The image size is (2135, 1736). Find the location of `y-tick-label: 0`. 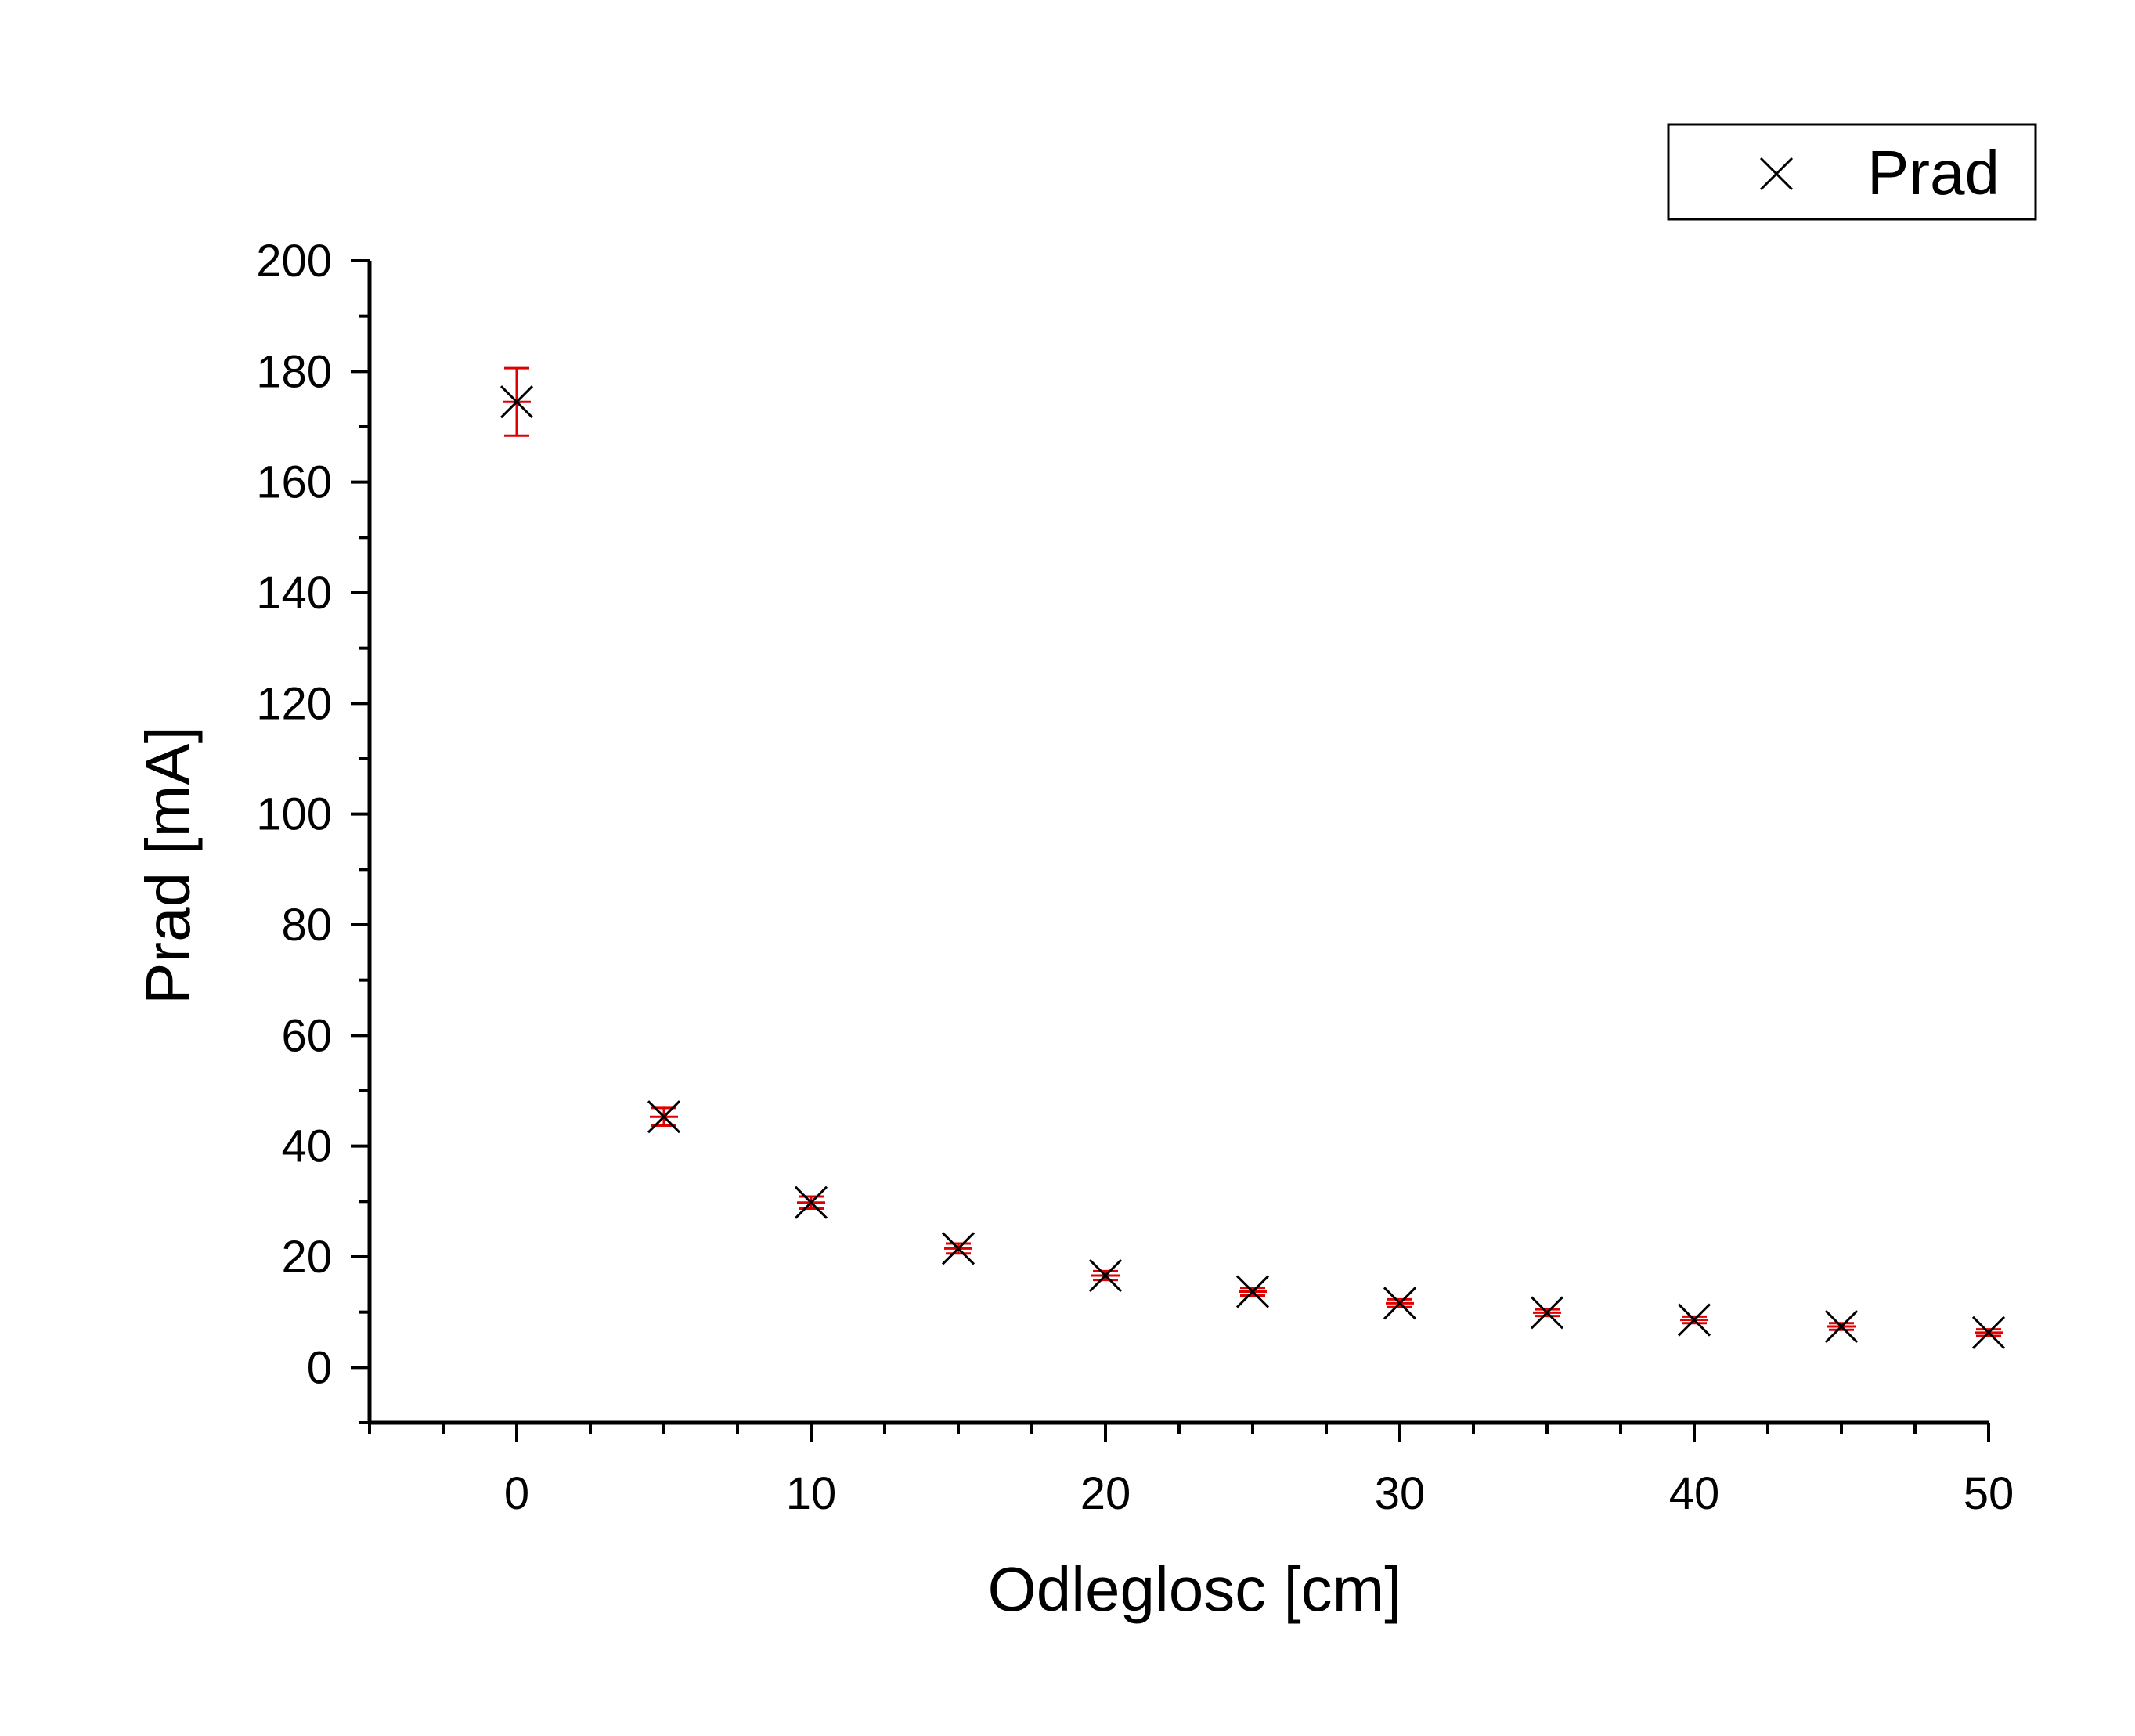

y-tick-label: 0 is located at coordinates (319, 1367).